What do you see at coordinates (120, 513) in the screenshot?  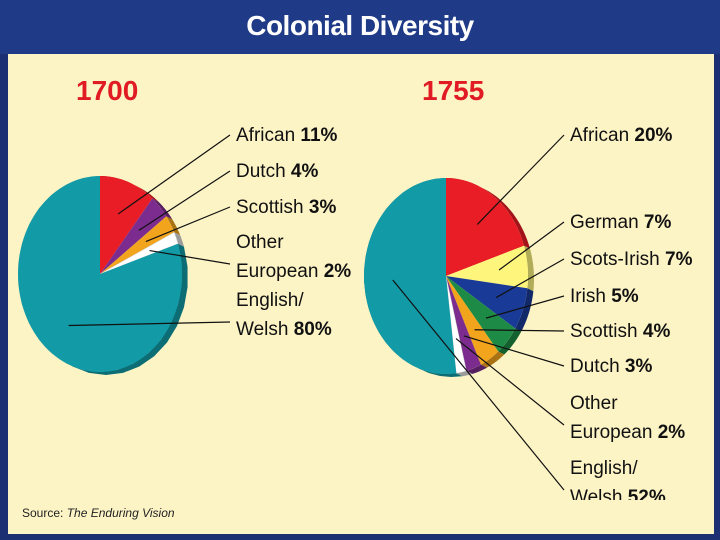 I see `source-work: The Enduring Vision` at bounding box center [120, 513].